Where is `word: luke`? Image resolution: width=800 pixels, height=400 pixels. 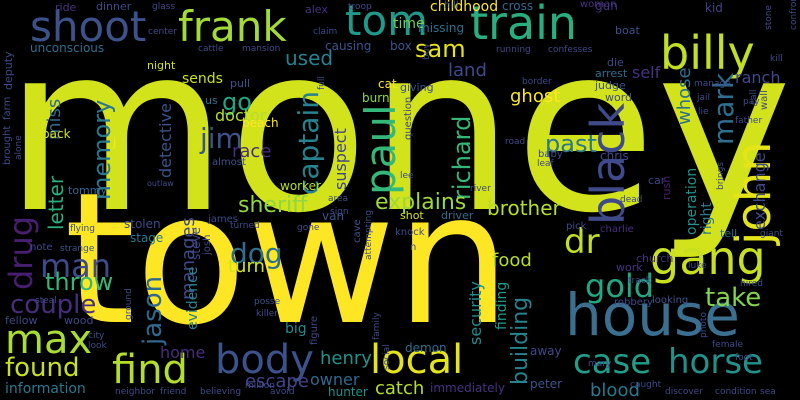
word: luke is located at coordinates (697, 266).